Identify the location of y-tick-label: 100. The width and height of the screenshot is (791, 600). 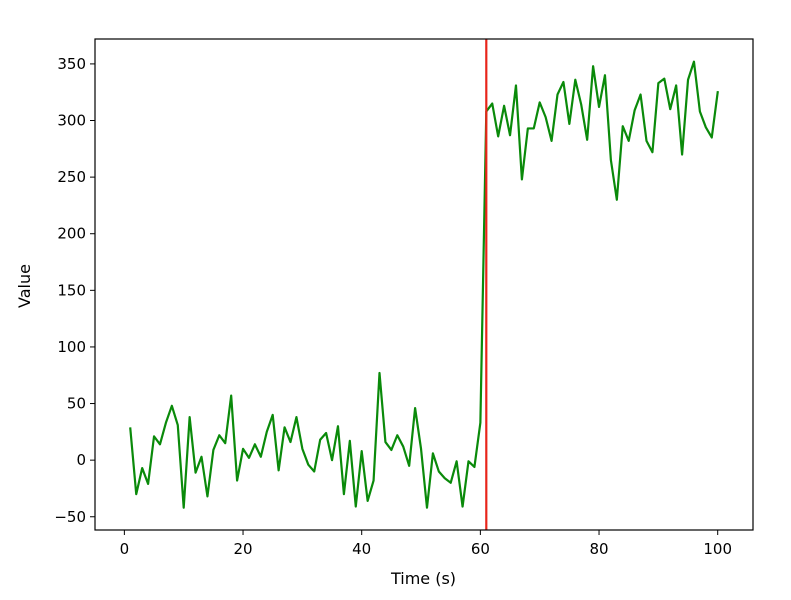
(71, 347).